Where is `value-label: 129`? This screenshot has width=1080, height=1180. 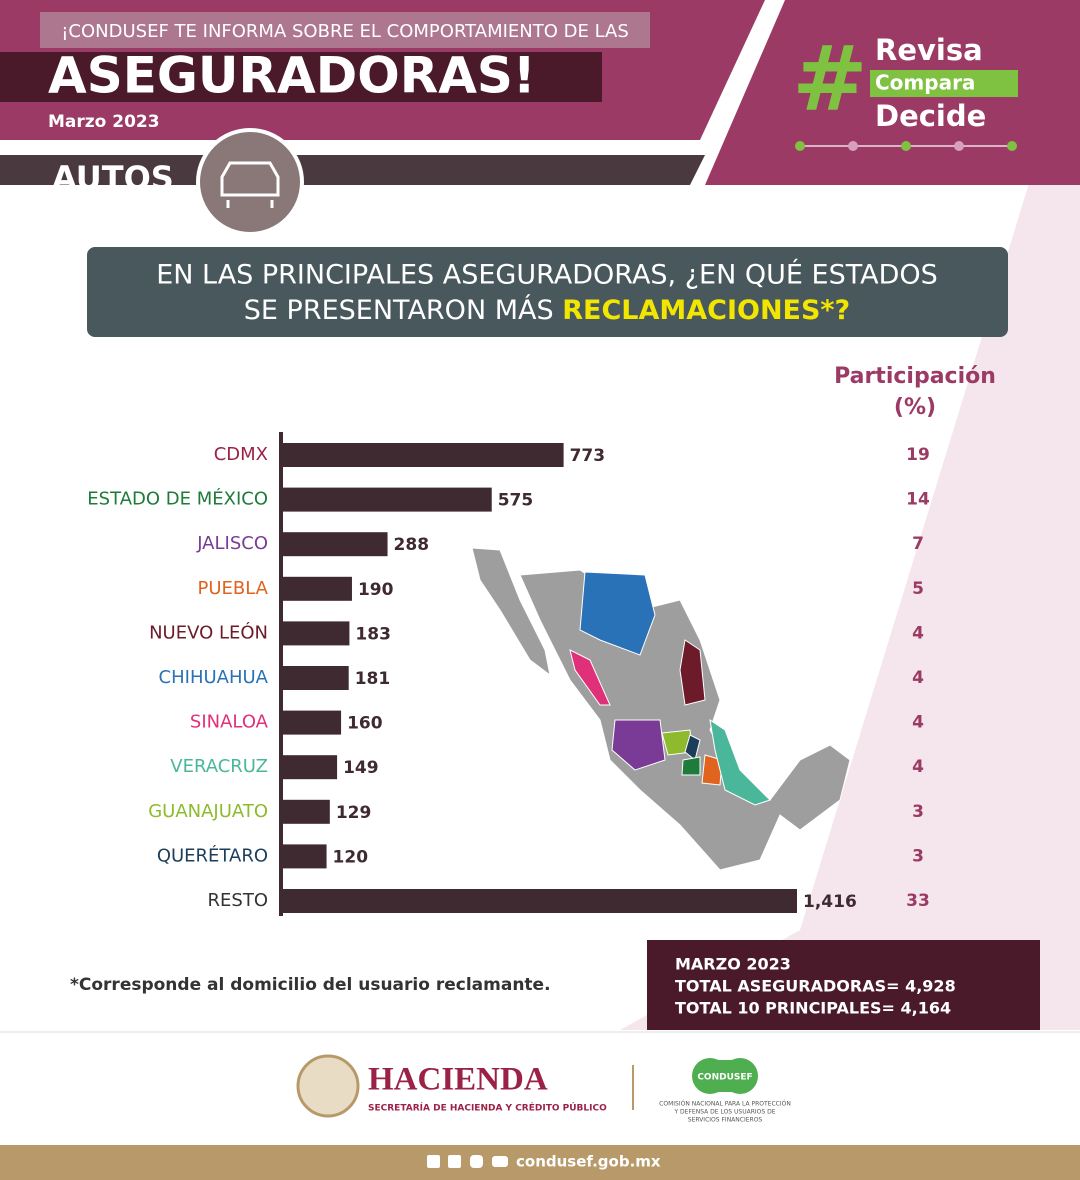 value-label: 129 is located at coordinates (354, 813).